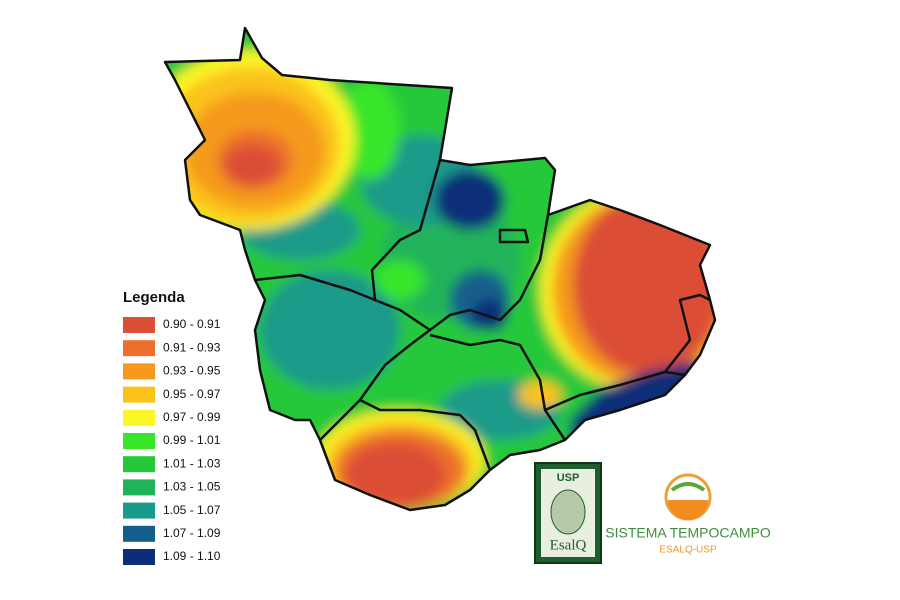  Describe the element at coordinates (192, 487) in the screenshot. I see `legend-label: 1.03 - 1.05` at that location.